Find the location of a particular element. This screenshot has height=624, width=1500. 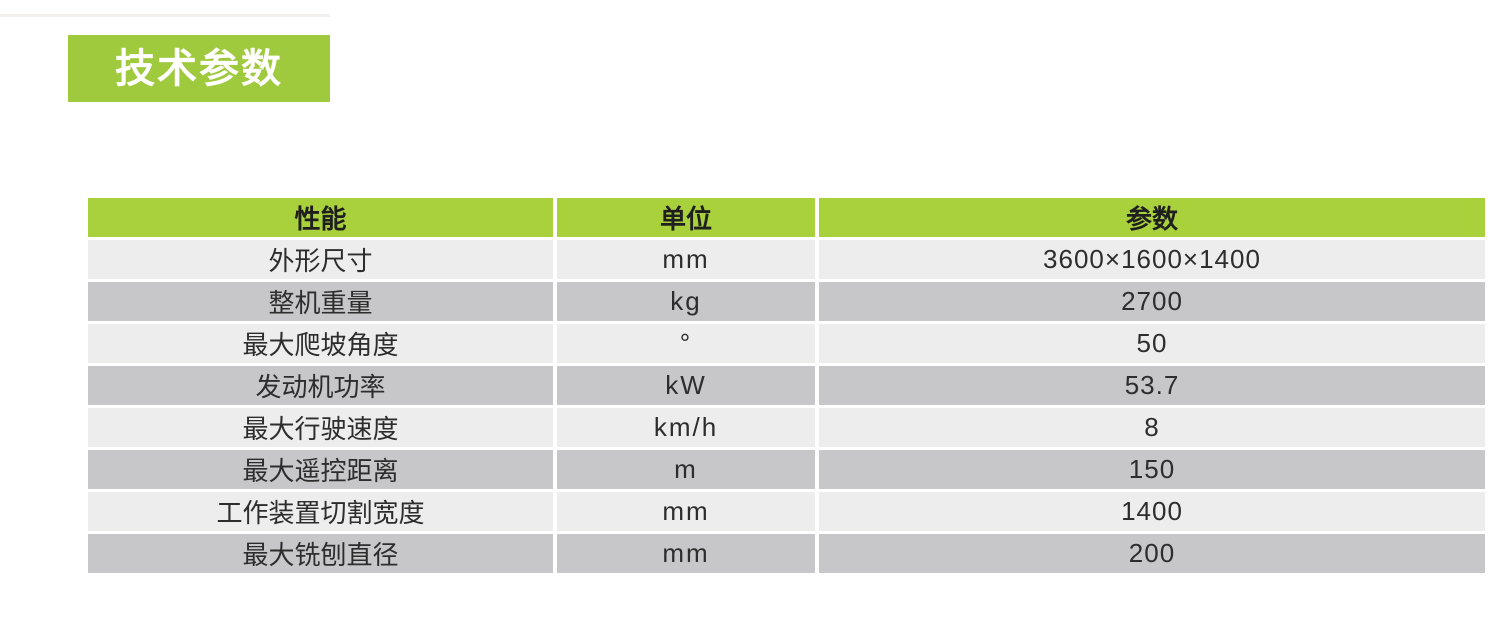

unit-cell: km/h is located at coordinates (686, 427).